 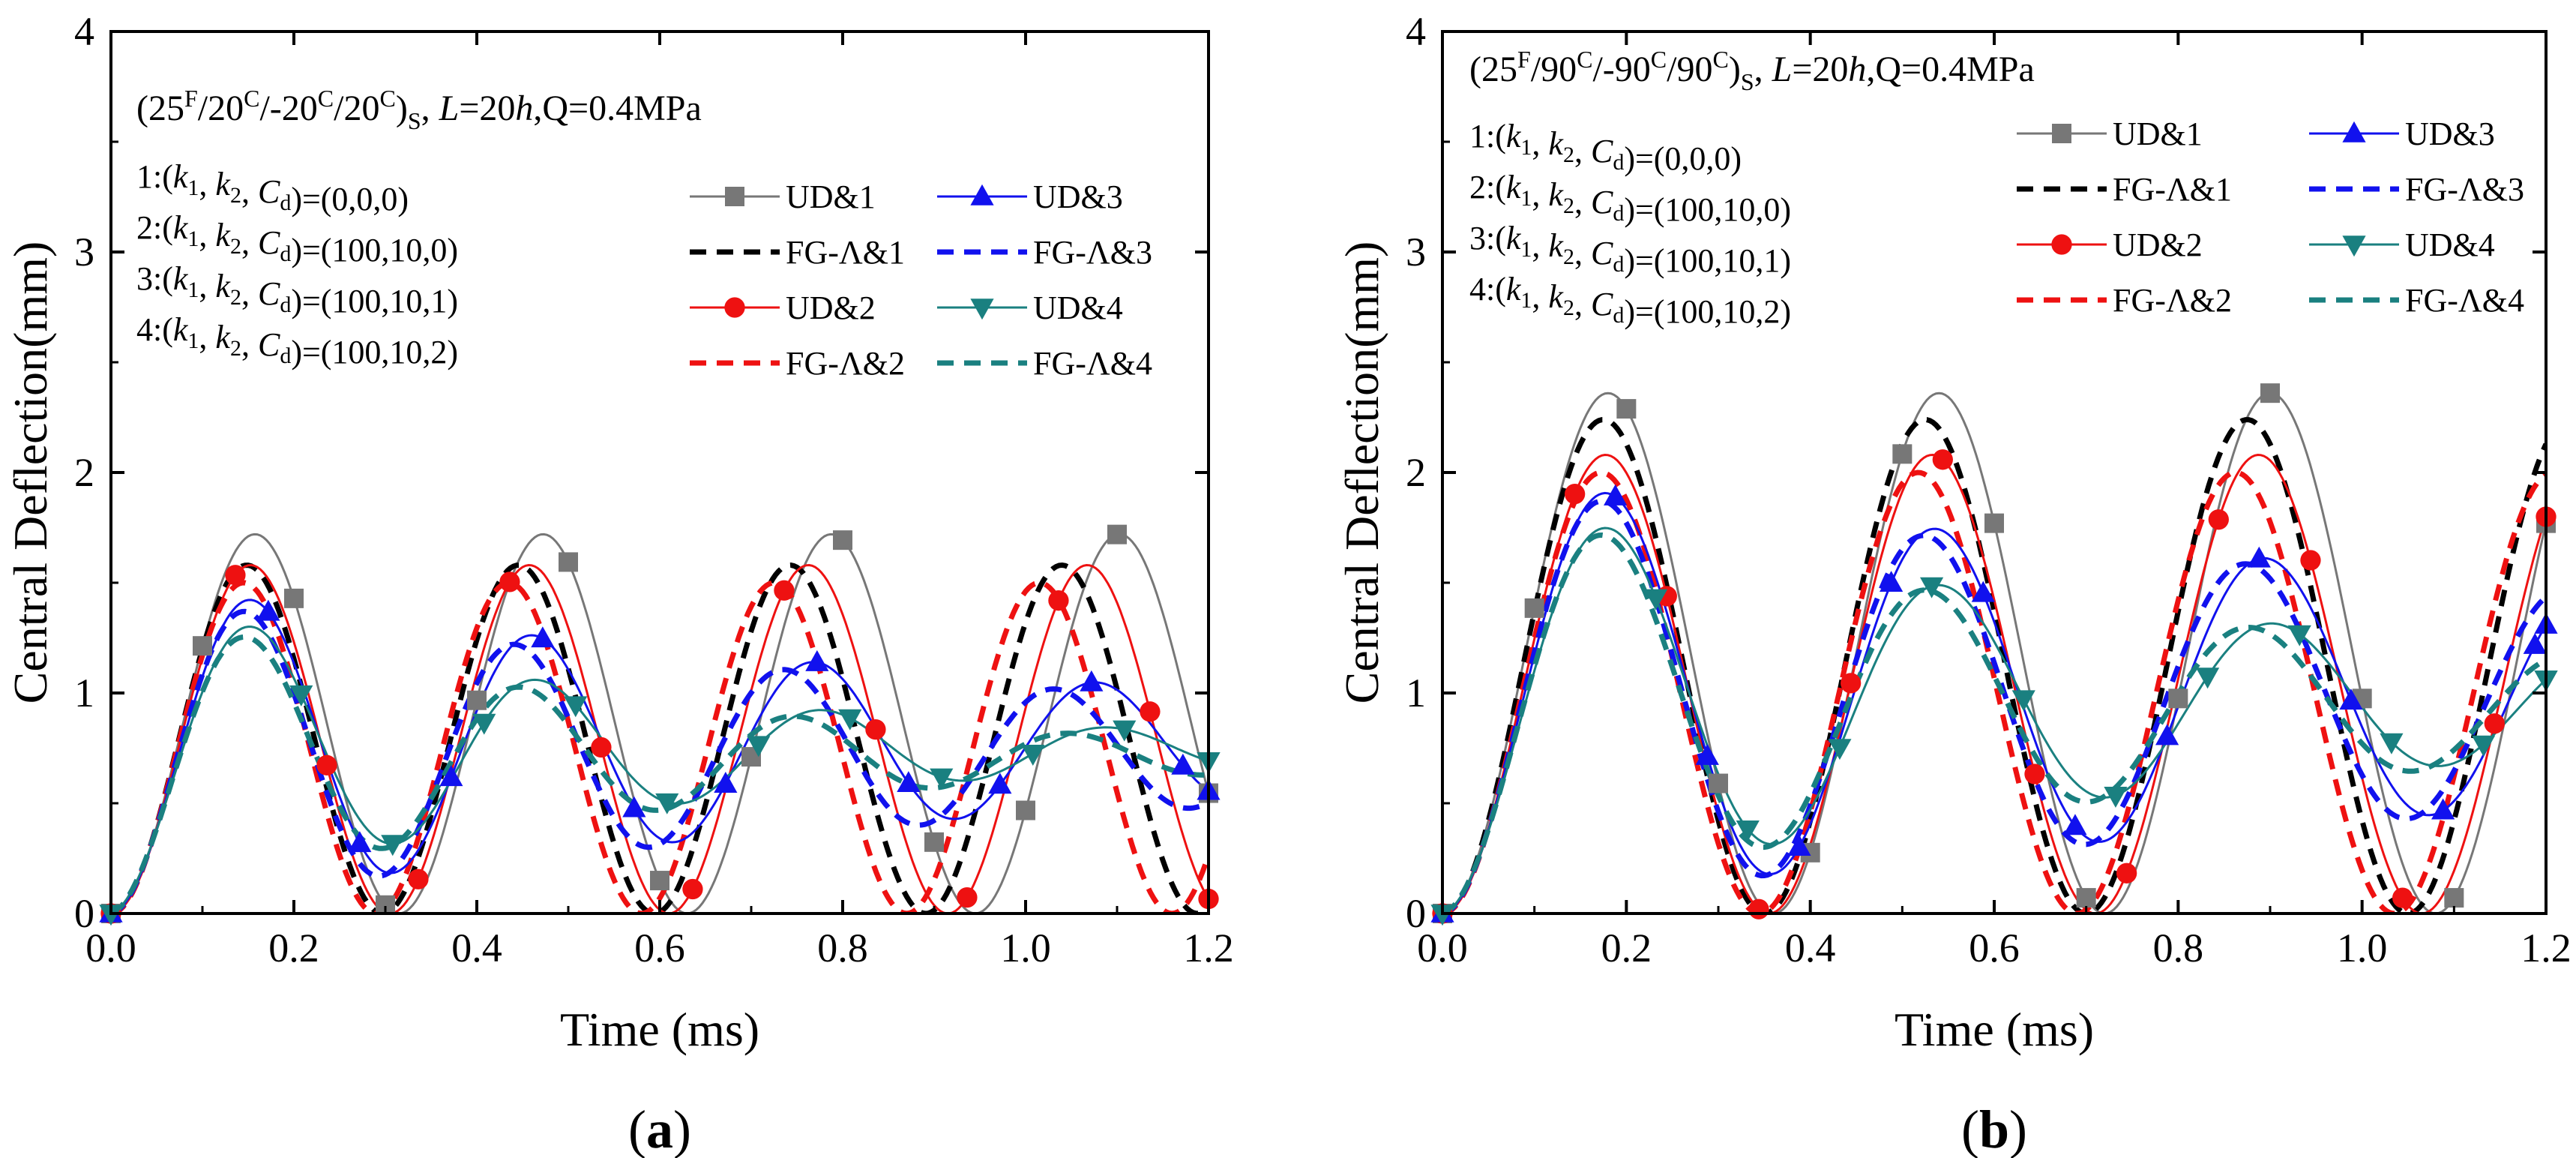 I want to click on series-line-UD4, so click(x=1994, y=720).